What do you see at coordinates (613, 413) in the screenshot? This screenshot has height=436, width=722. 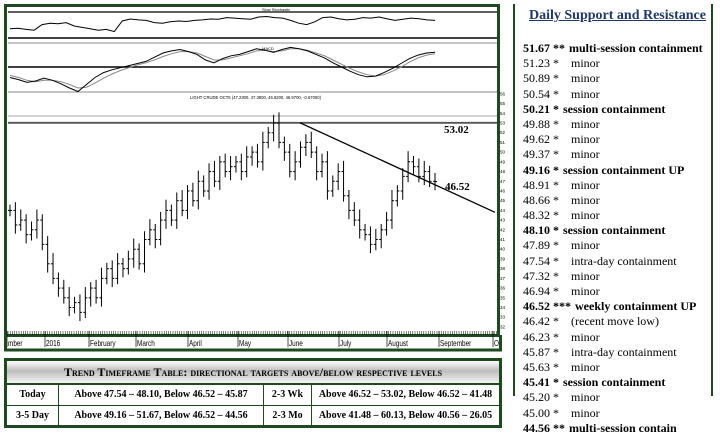 I see `level-item: 45.00 * minor` at bounding box center [613, 413].